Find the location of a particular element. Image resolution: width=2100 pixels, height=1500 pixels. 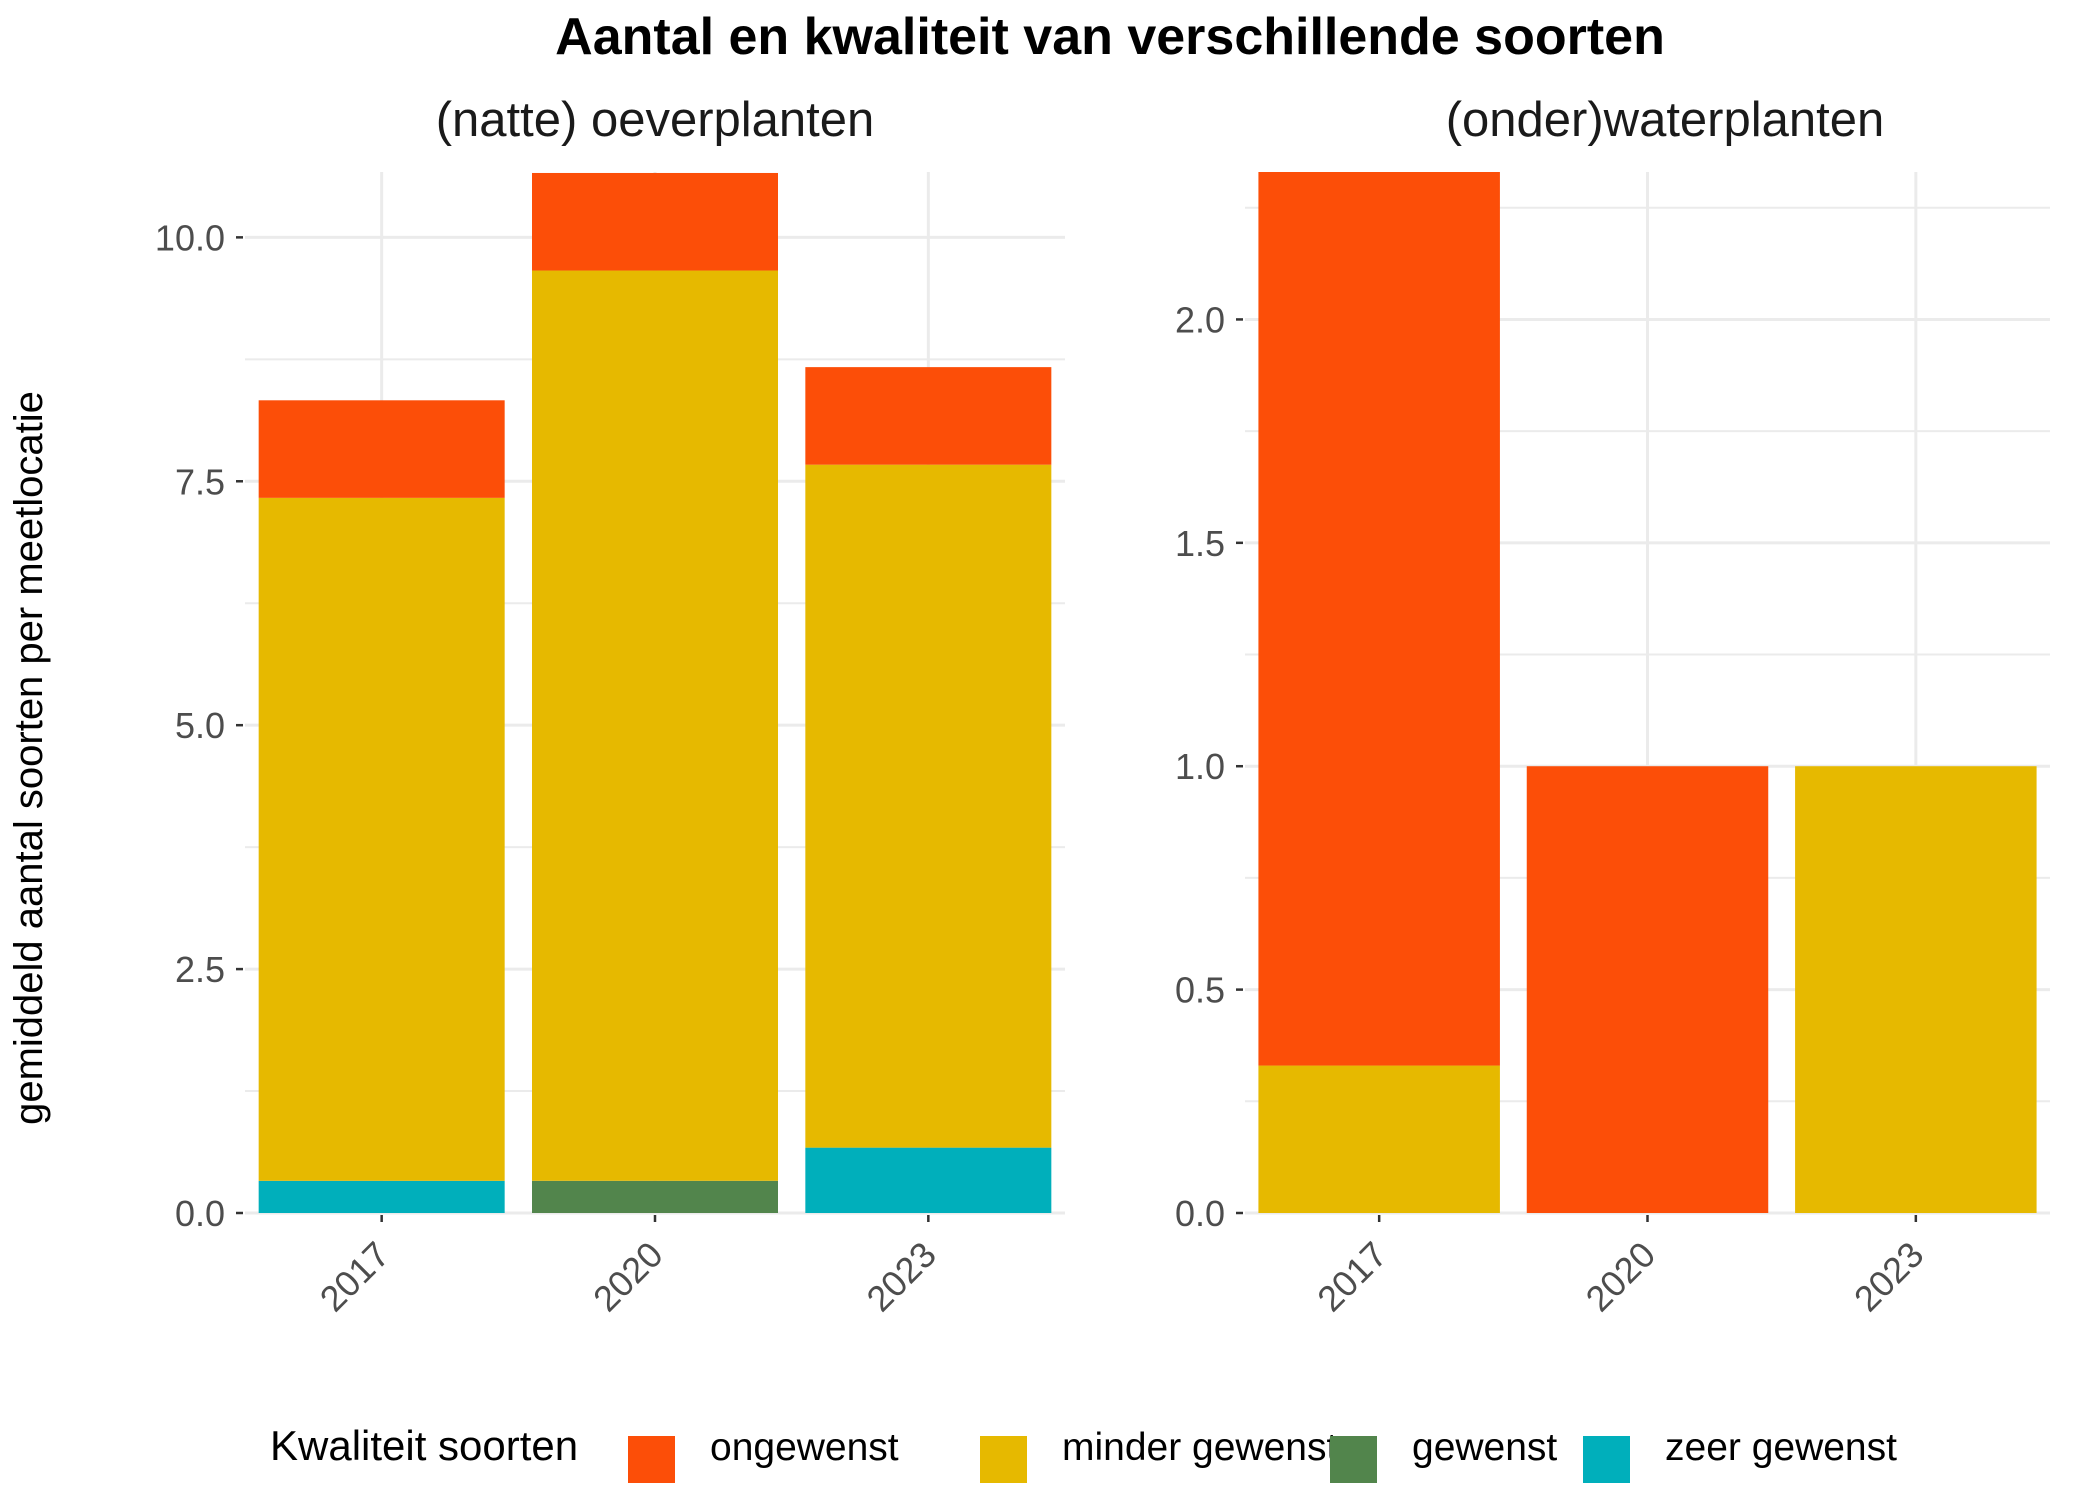

legend-title: Kwaliteit soorten is located at coordinates (424, 1445).